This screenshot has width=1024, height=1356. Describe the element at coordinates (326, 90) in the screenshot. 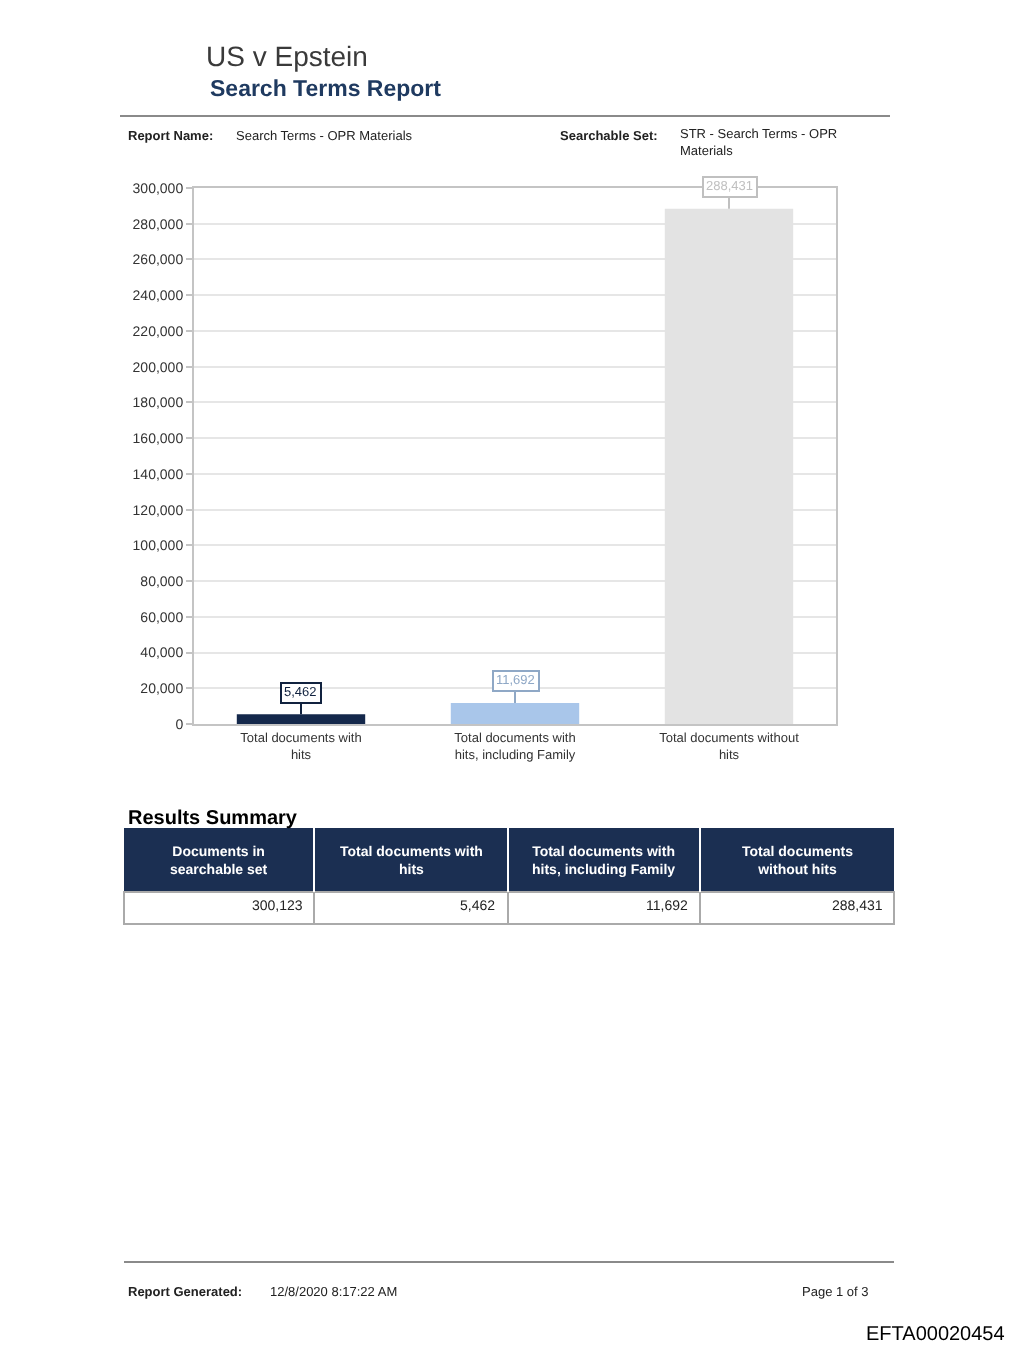

I see `chart-subtitle: Search Terms Report` at that location.